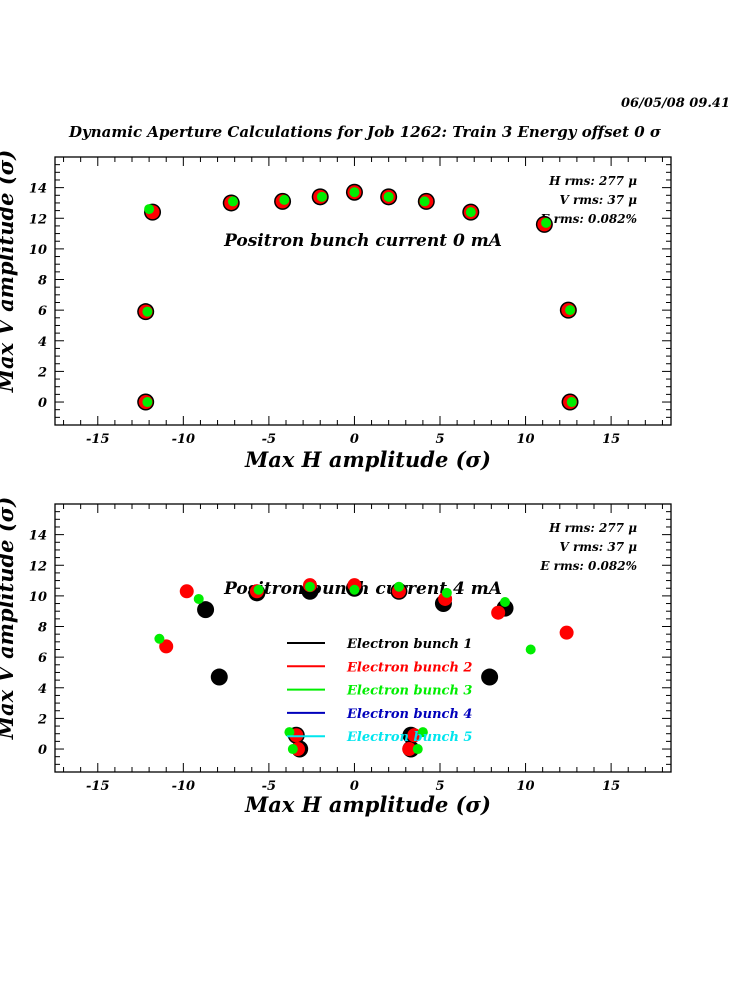  I want to click on legend-label: Electron bunch 1, so click(409, 644).